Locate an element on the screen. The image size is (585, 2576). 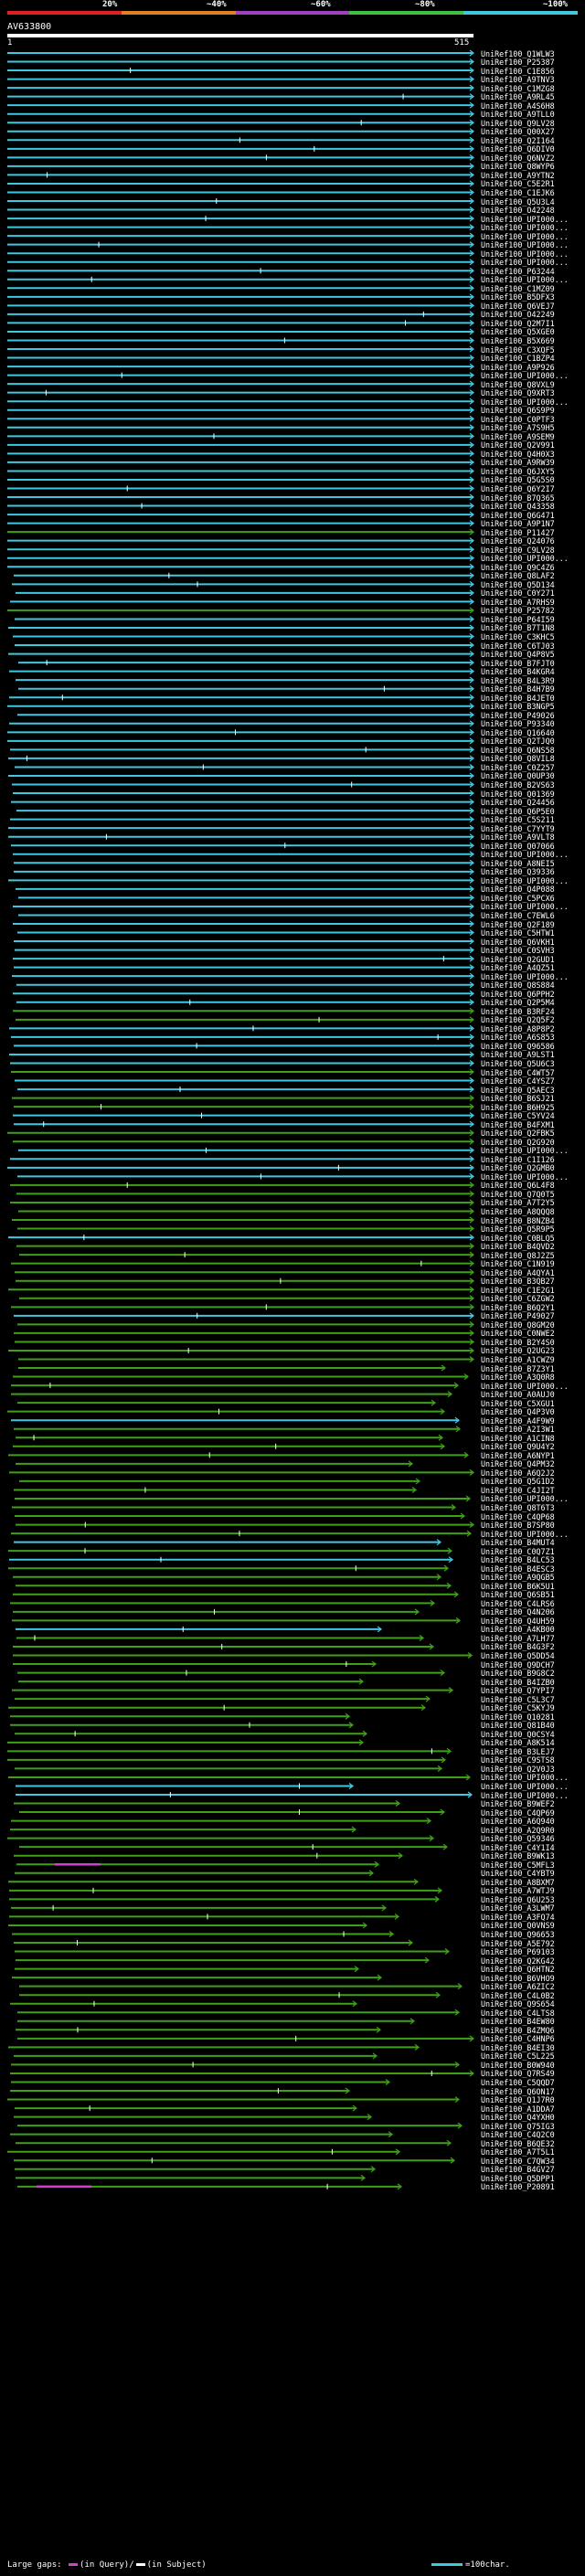
hit-label: UniRef100_Q8VXL9 is located at coordinates (518, 384).